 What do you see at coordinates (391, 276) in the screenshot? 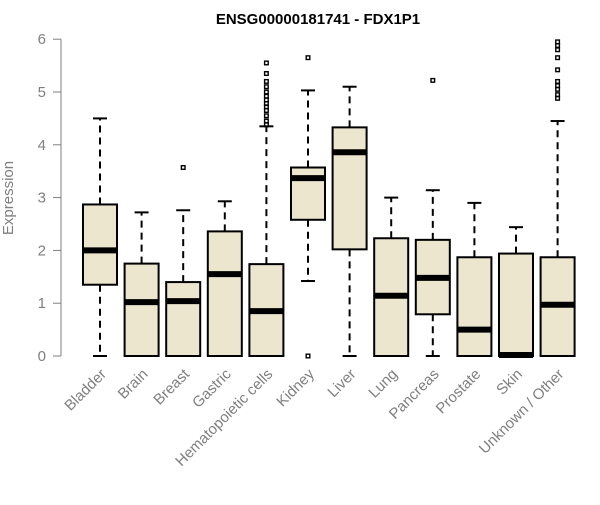
I see `box-group-lung` at bounding box center [391, 276].